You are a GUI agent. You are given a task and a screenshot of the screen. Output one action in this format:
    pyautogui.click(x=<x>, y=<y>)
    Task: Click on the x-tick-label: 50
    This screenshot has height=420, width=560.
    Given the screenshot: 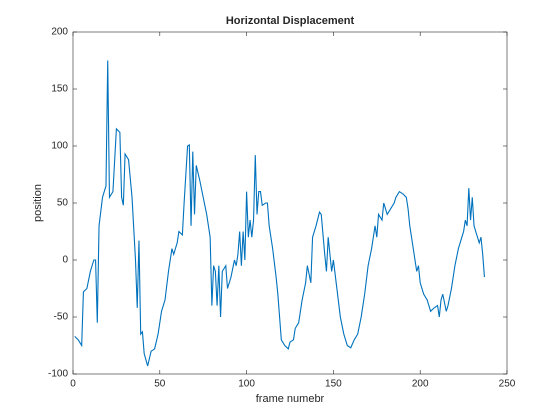 What is the action you would take?
    pyautogui.click(x=160, y=384)
    